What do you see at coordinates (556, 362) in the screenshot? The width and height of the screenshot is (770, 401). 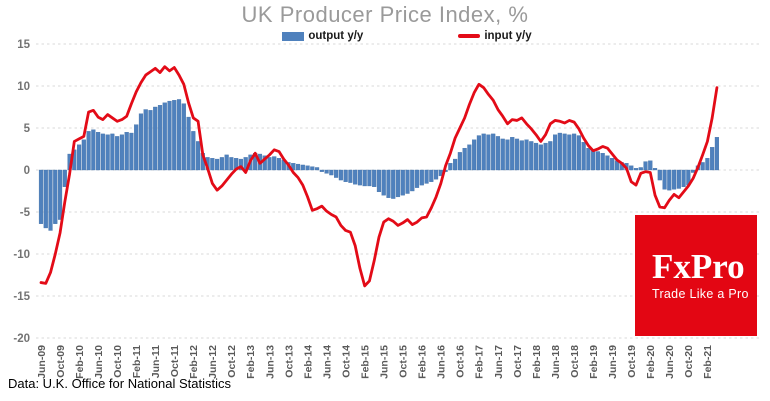 I see `x-axis-tick-label: Jun-18` at bounding box center [556, 362].